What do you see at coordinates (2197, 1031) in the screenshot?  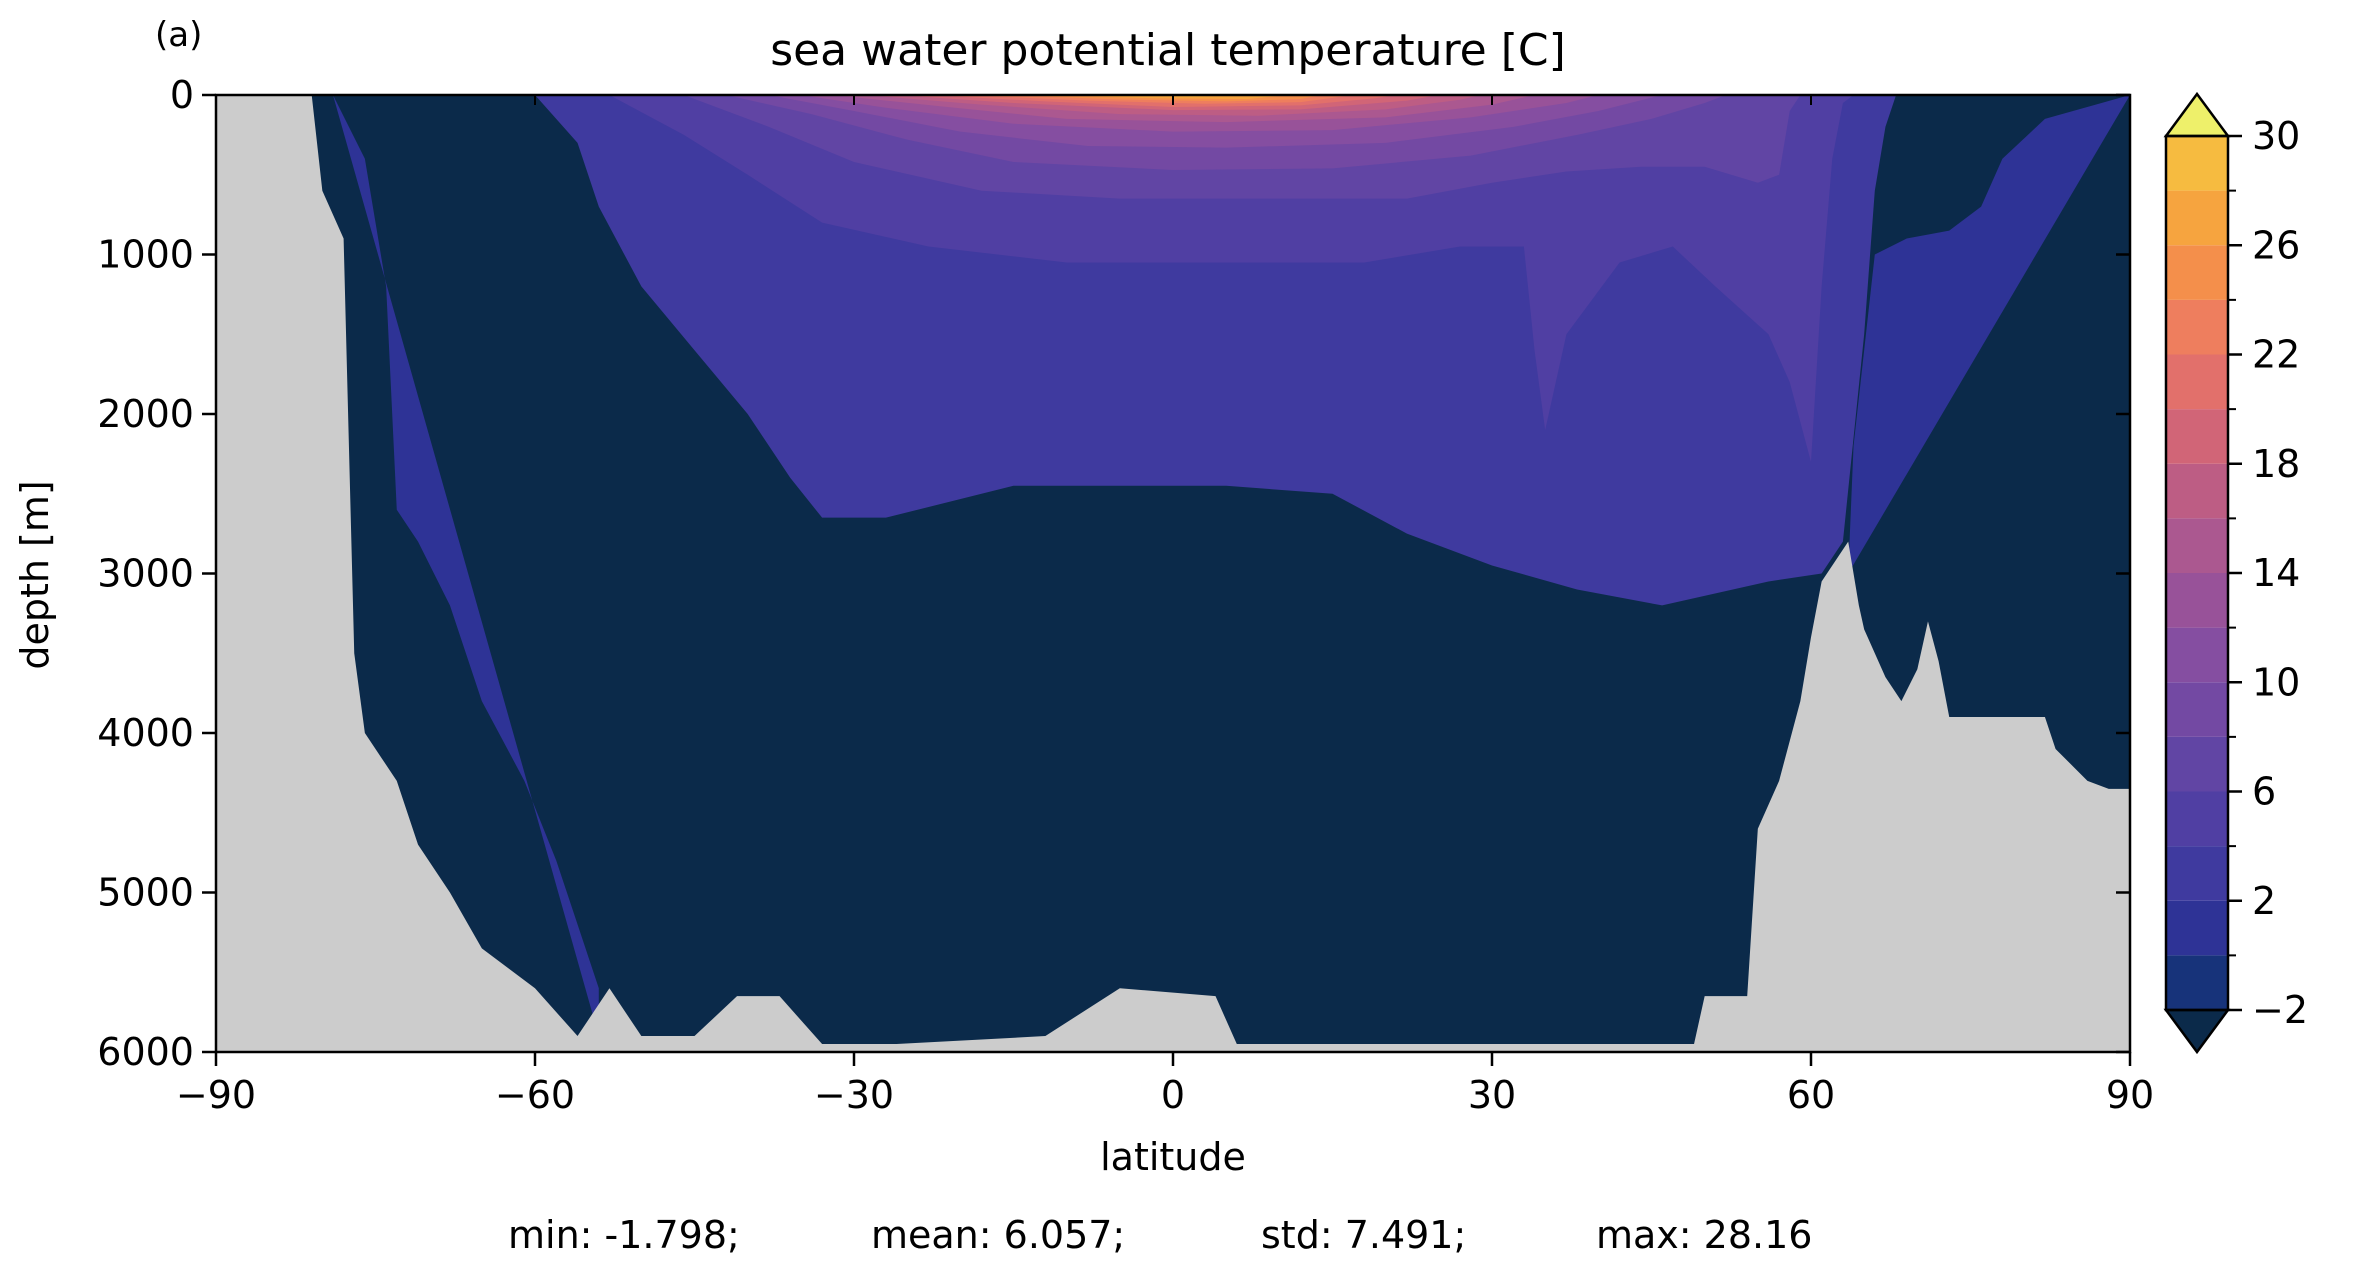 I see `colorbar-extend-min` at bounding box center [2197, 1031].